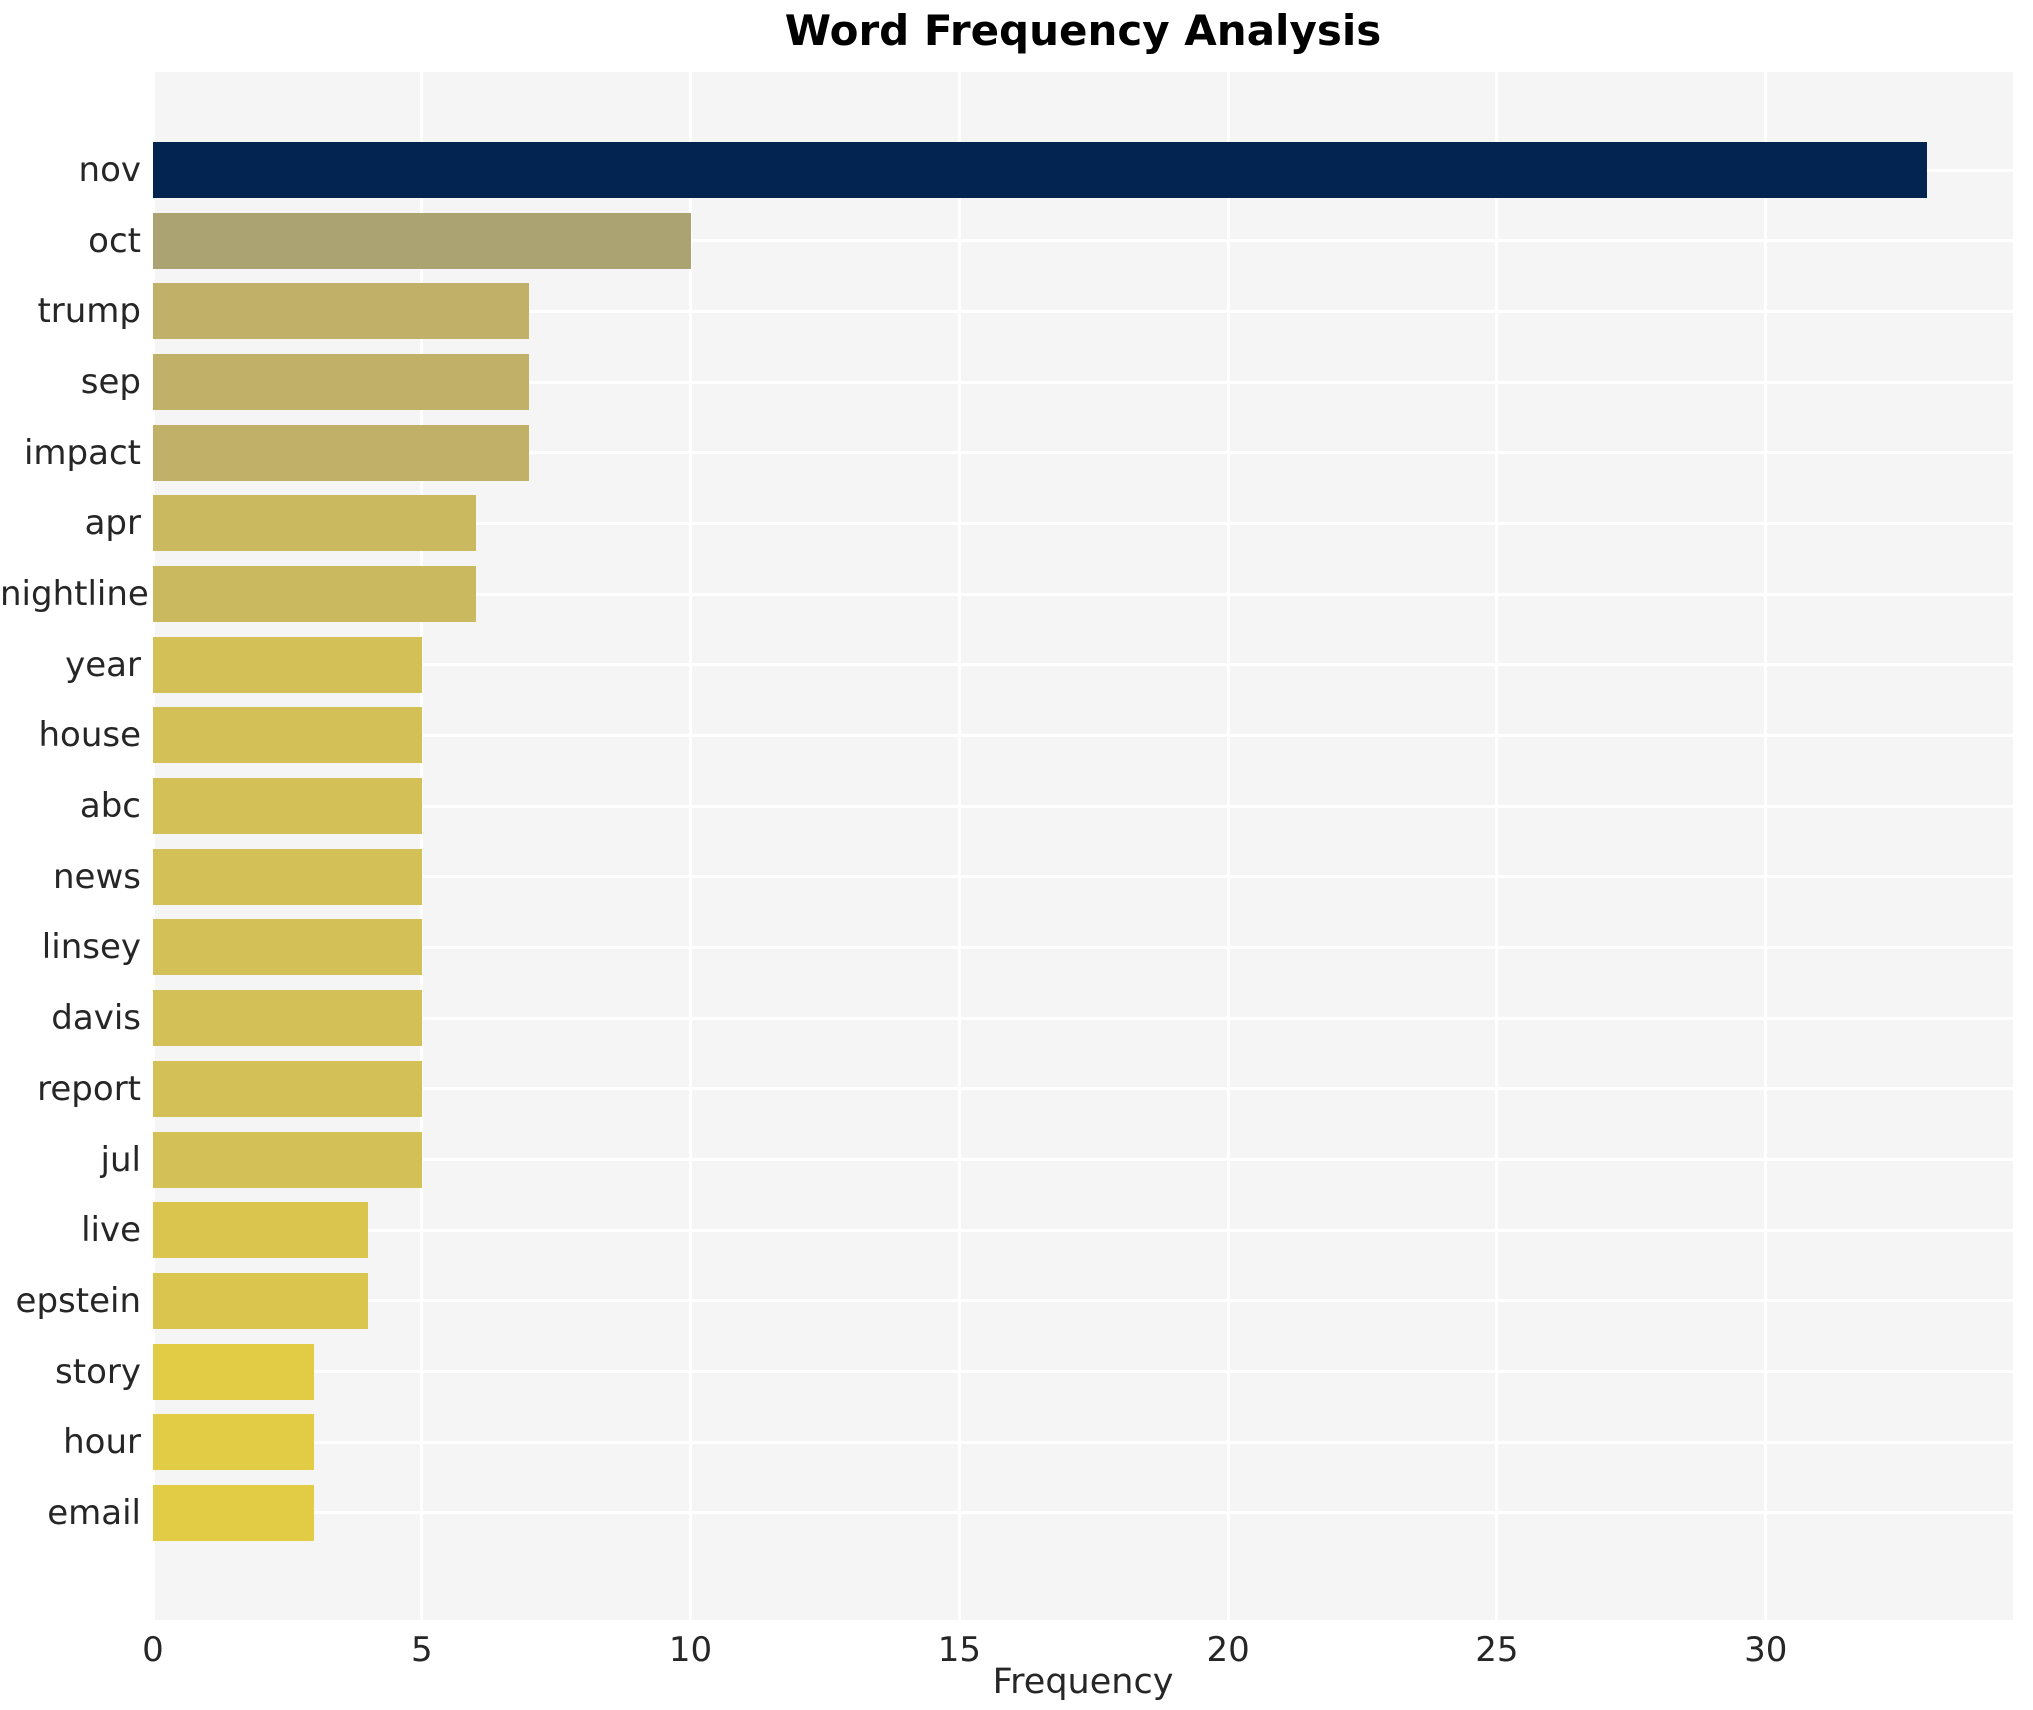 The image size is (2033, 1710). I want to click on x-tick-label-0: 0, so click(153, 1650).